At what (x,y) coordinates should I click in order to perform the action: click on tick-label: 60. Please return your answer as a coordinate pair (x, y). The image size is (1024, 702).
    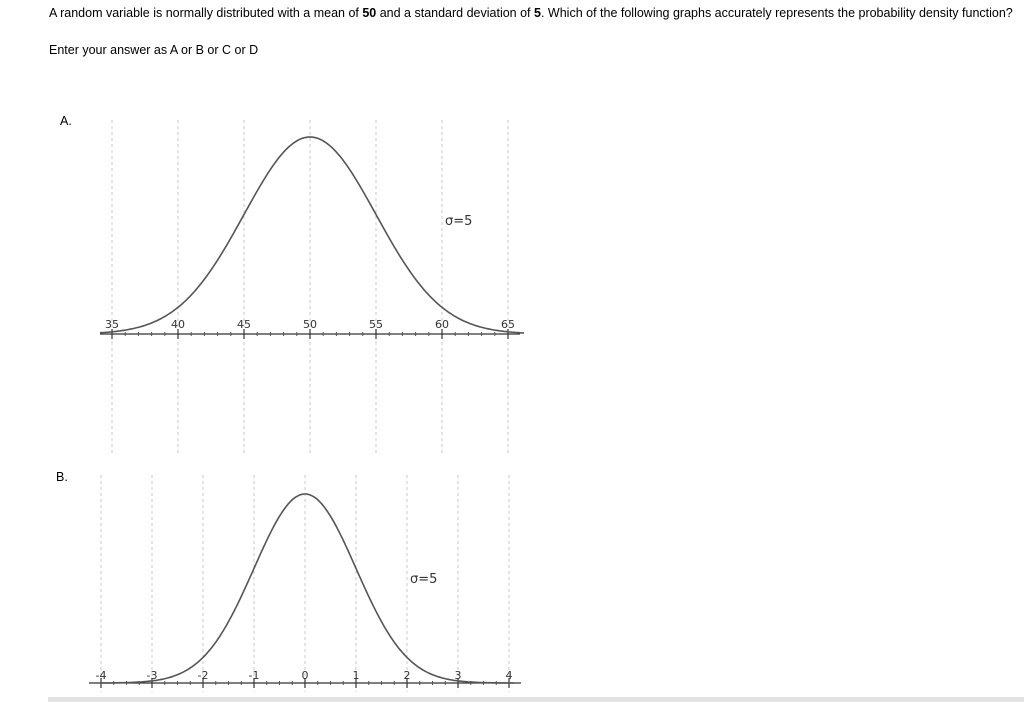
    Looking at the image, I should click on (442, 324).